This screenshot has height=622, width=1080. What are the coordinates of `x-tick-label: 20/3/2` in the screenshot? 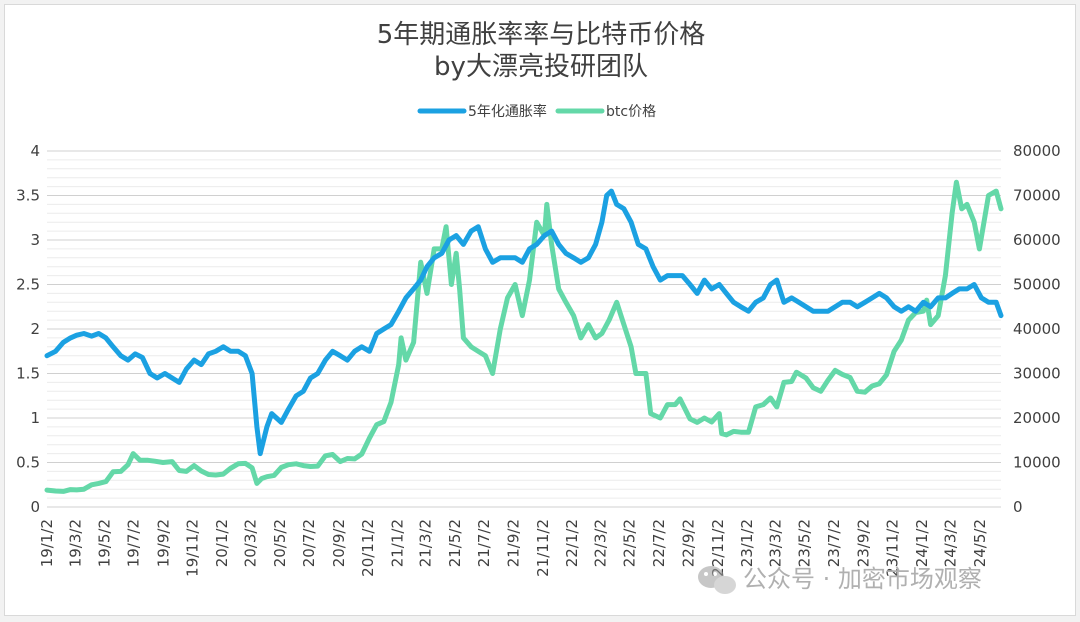 It's located at (251, 543).